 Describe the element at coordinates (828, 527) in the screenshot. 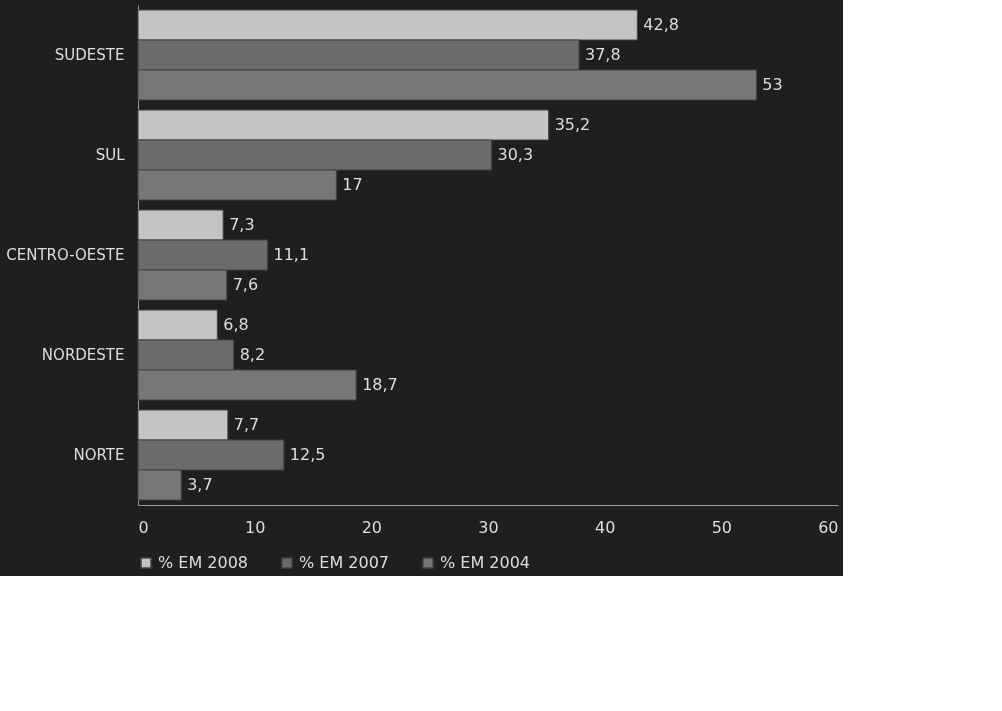

I see `x-tick-label: 60` at that location.